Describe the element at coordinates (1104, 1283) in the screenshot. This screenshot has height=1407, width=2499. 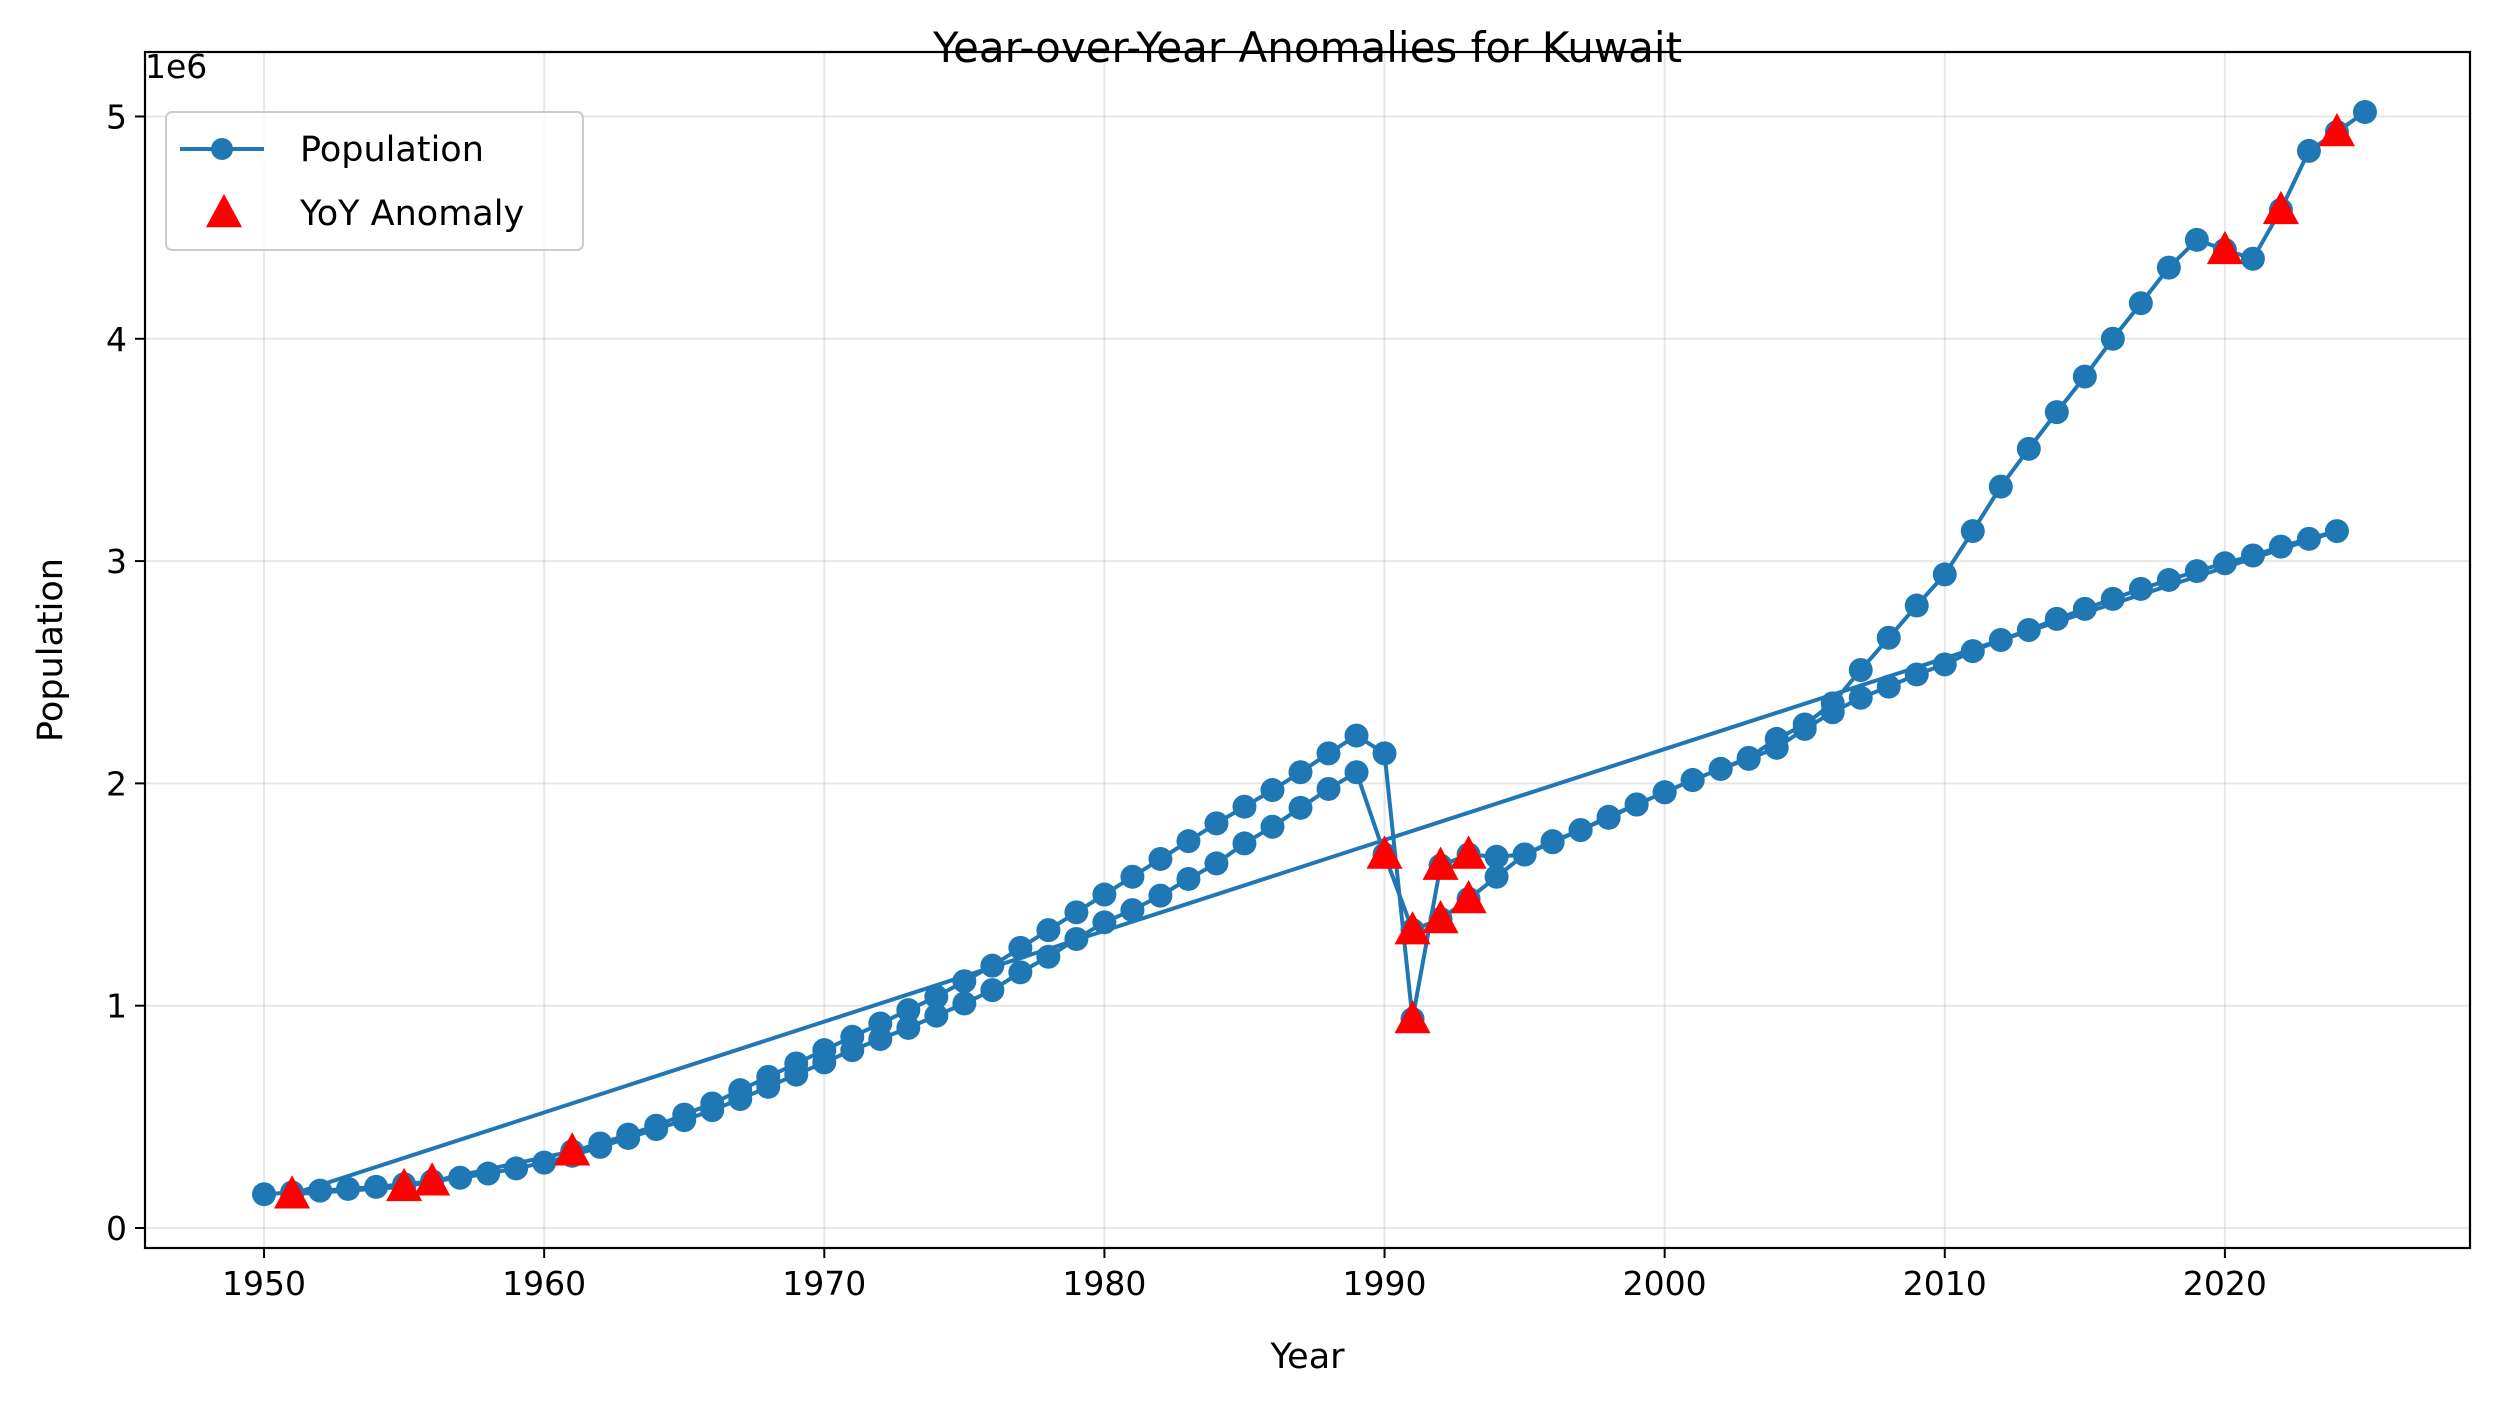
I see `x-tick-label: 1980` at that location.